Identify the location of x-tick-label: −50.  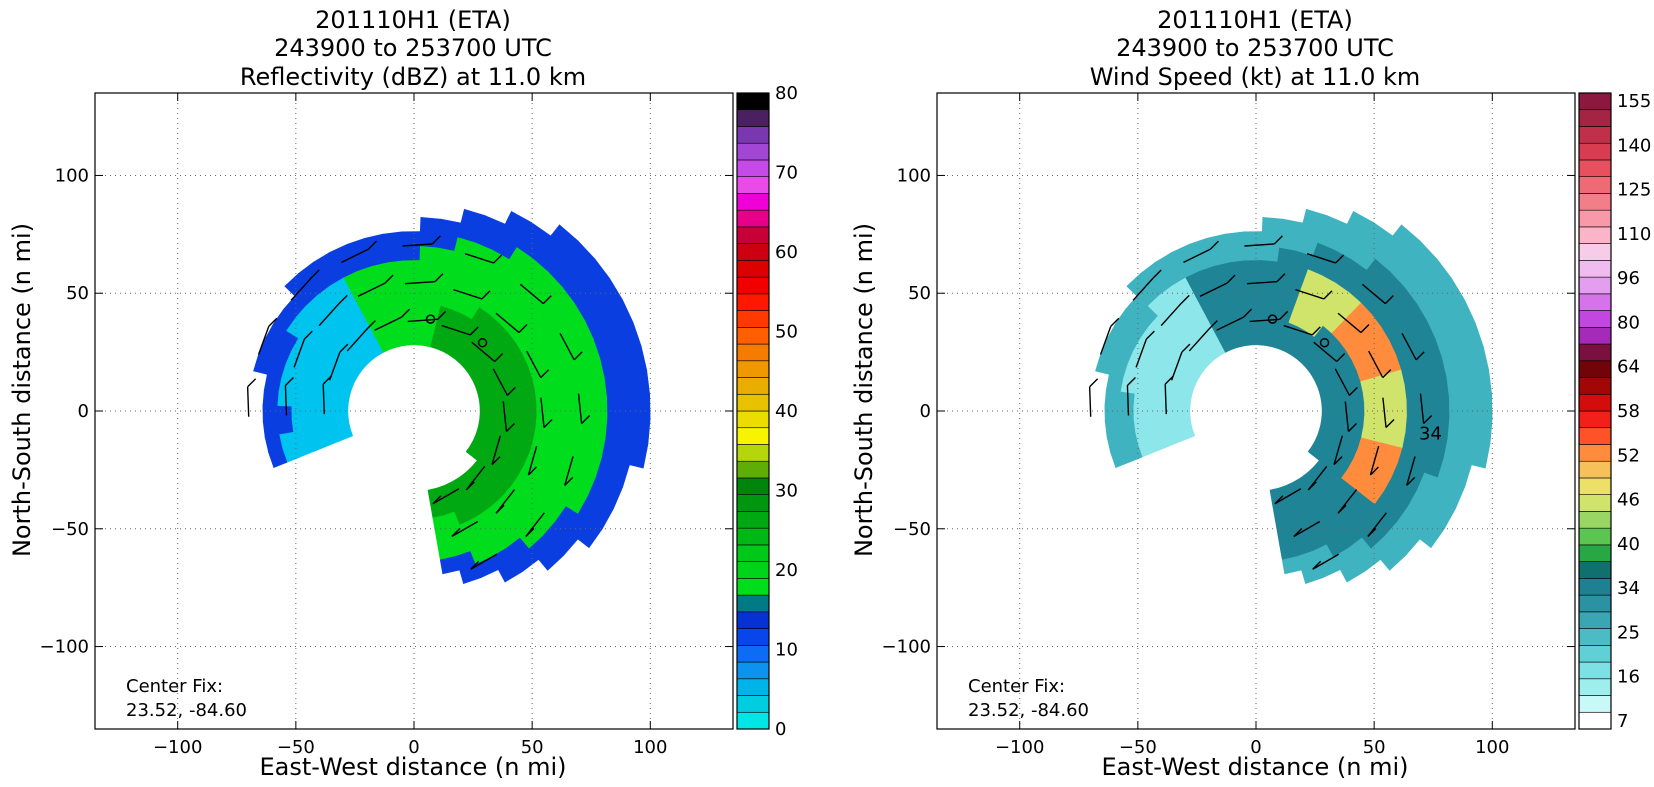
(296, 747).